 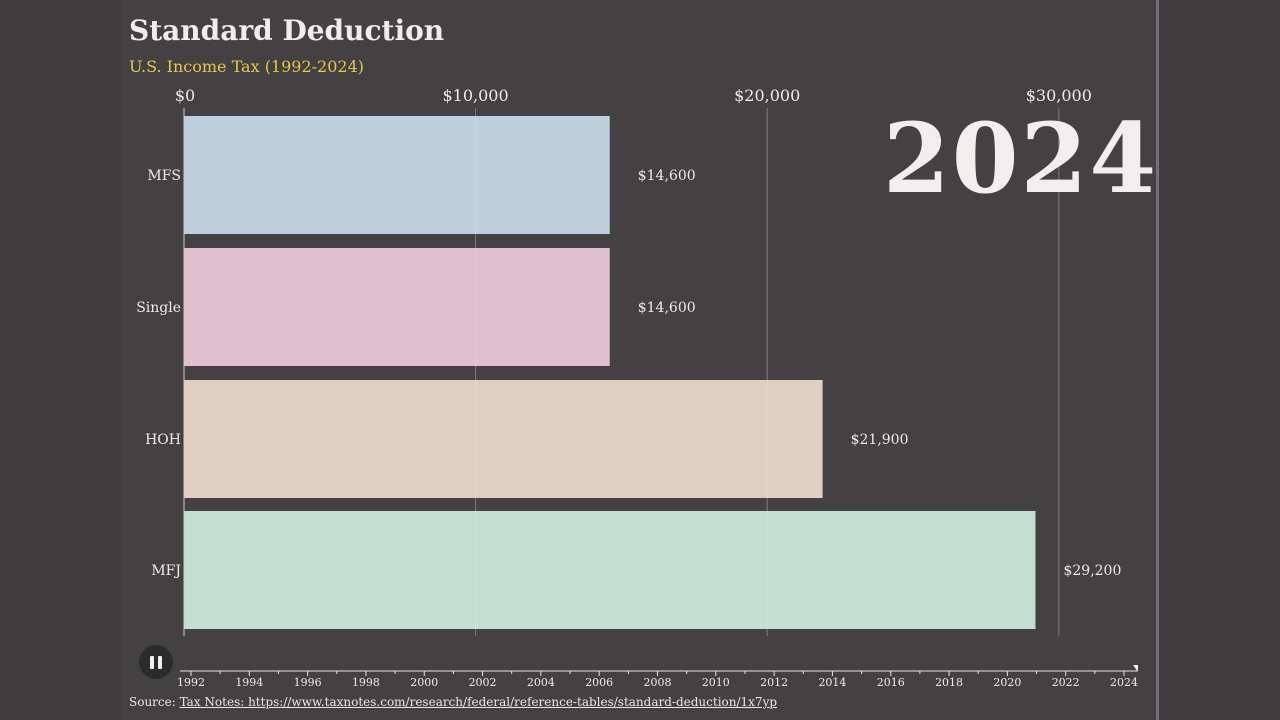 What do you see at coordinates (424, 682) in the screenshot?
I see `timeline-label-2000: 2000` at bounding box center [424, 682].